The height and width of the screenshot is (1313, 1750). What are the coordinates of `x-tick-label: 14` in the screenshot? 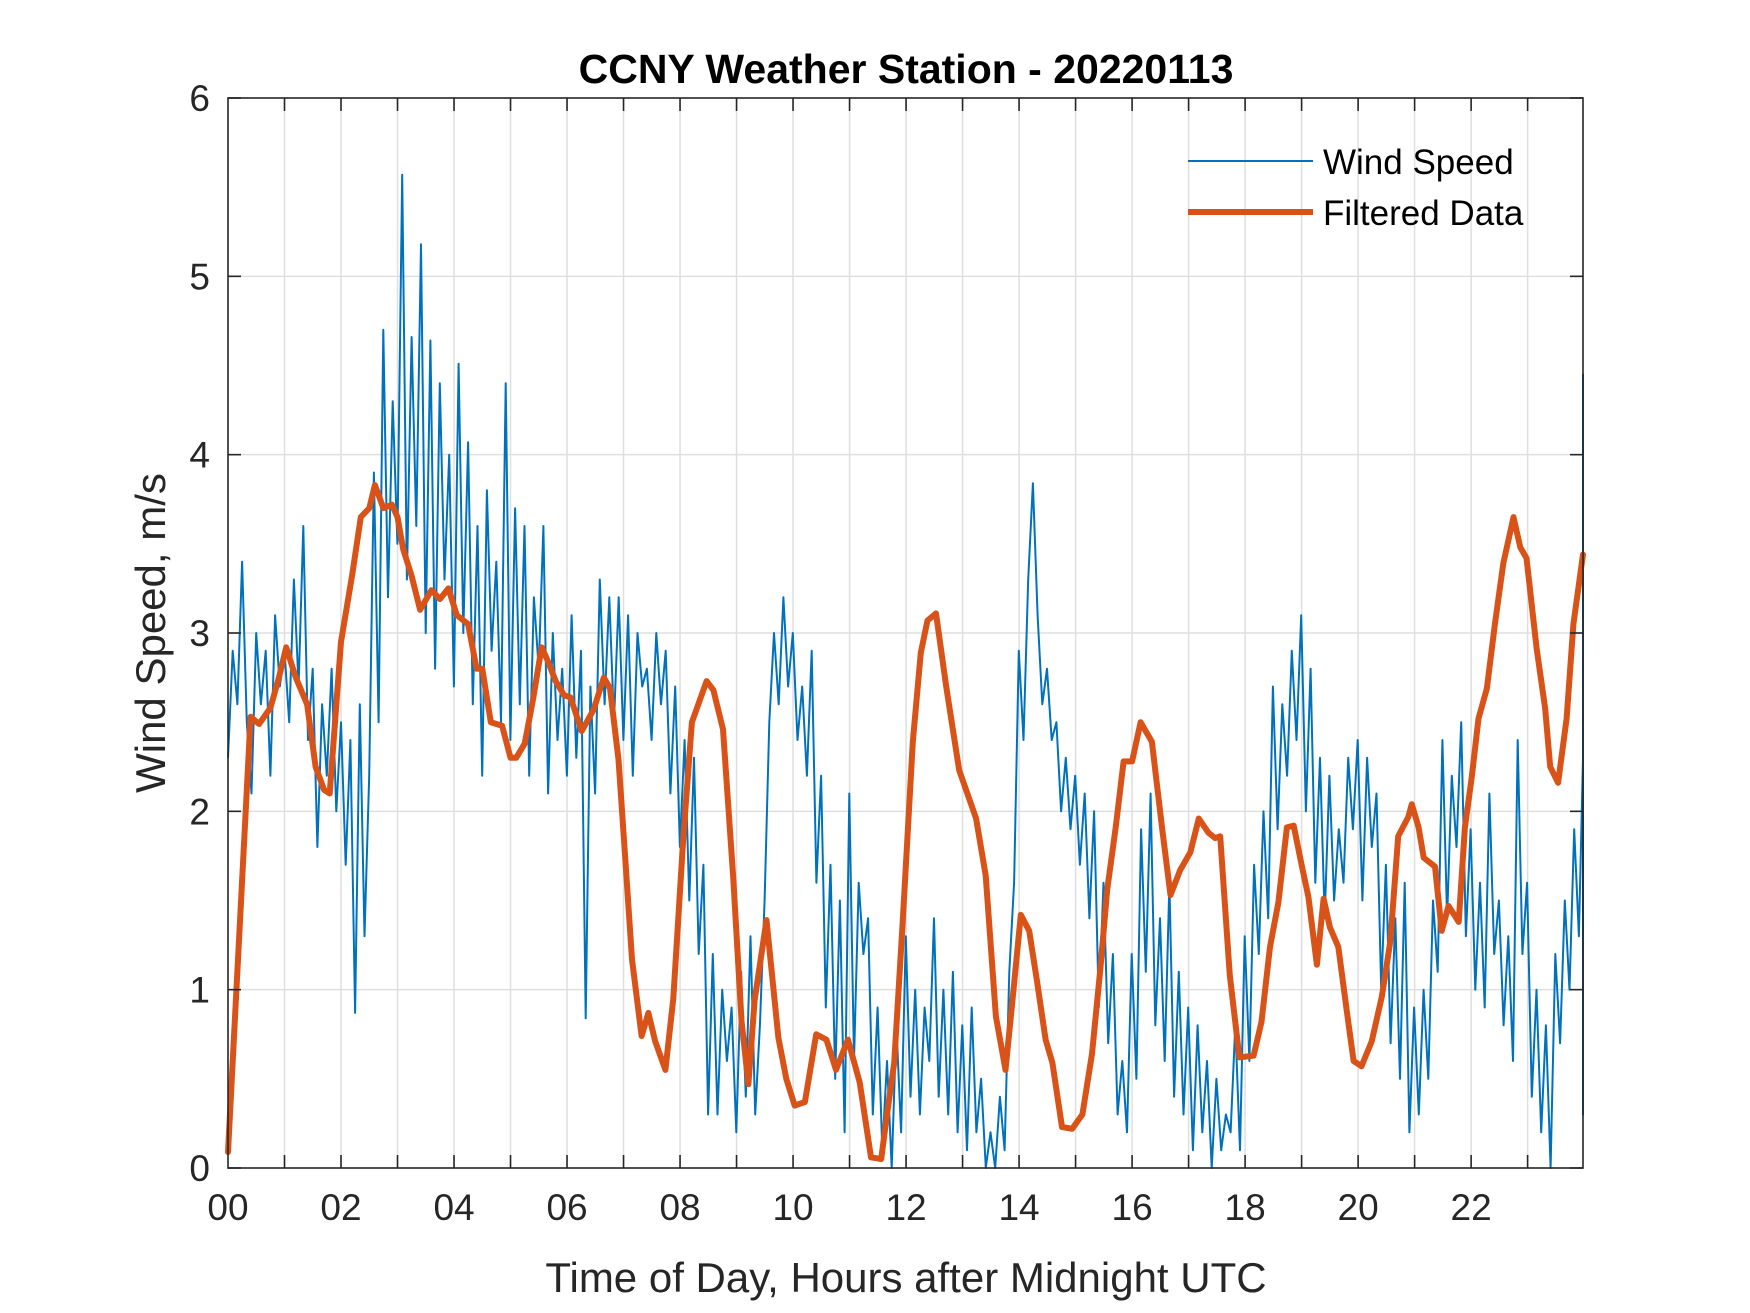 It's located at (1018, 1207).